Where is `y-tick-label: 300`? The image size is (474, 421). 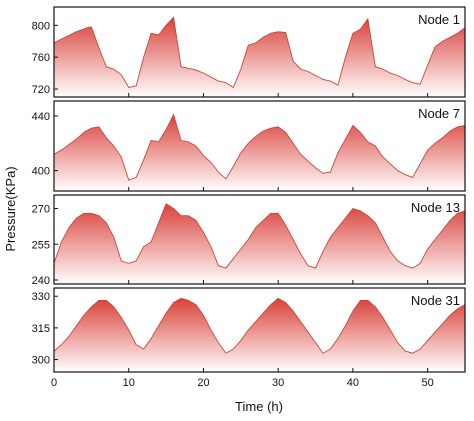 y-tick-label: 300 is located at coordinates (41, 361).